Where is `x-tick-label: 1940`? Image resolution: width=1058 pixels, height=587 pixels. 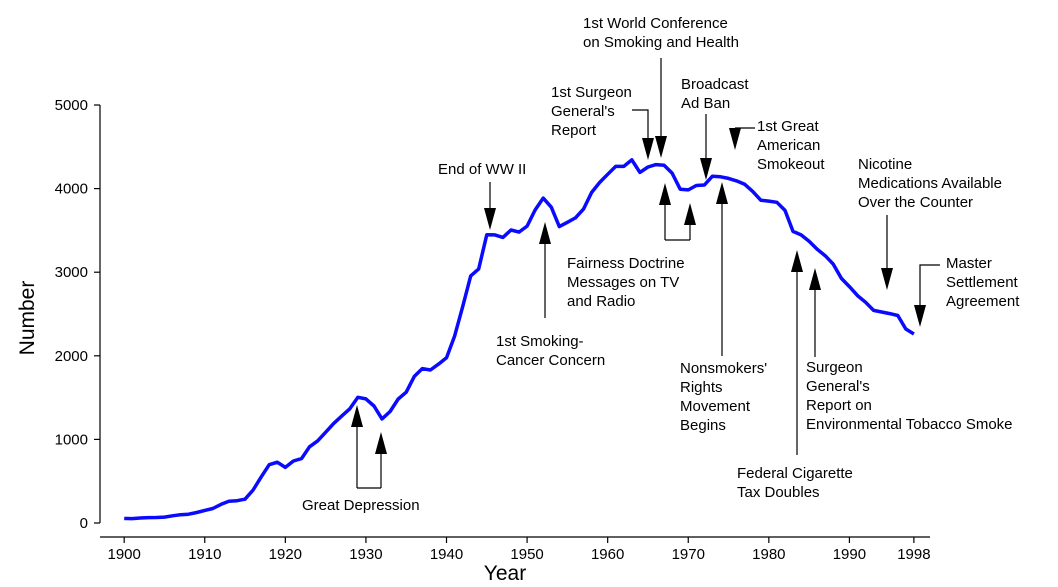 x-tick-label: 1940 is located at coordinates (446, 554).